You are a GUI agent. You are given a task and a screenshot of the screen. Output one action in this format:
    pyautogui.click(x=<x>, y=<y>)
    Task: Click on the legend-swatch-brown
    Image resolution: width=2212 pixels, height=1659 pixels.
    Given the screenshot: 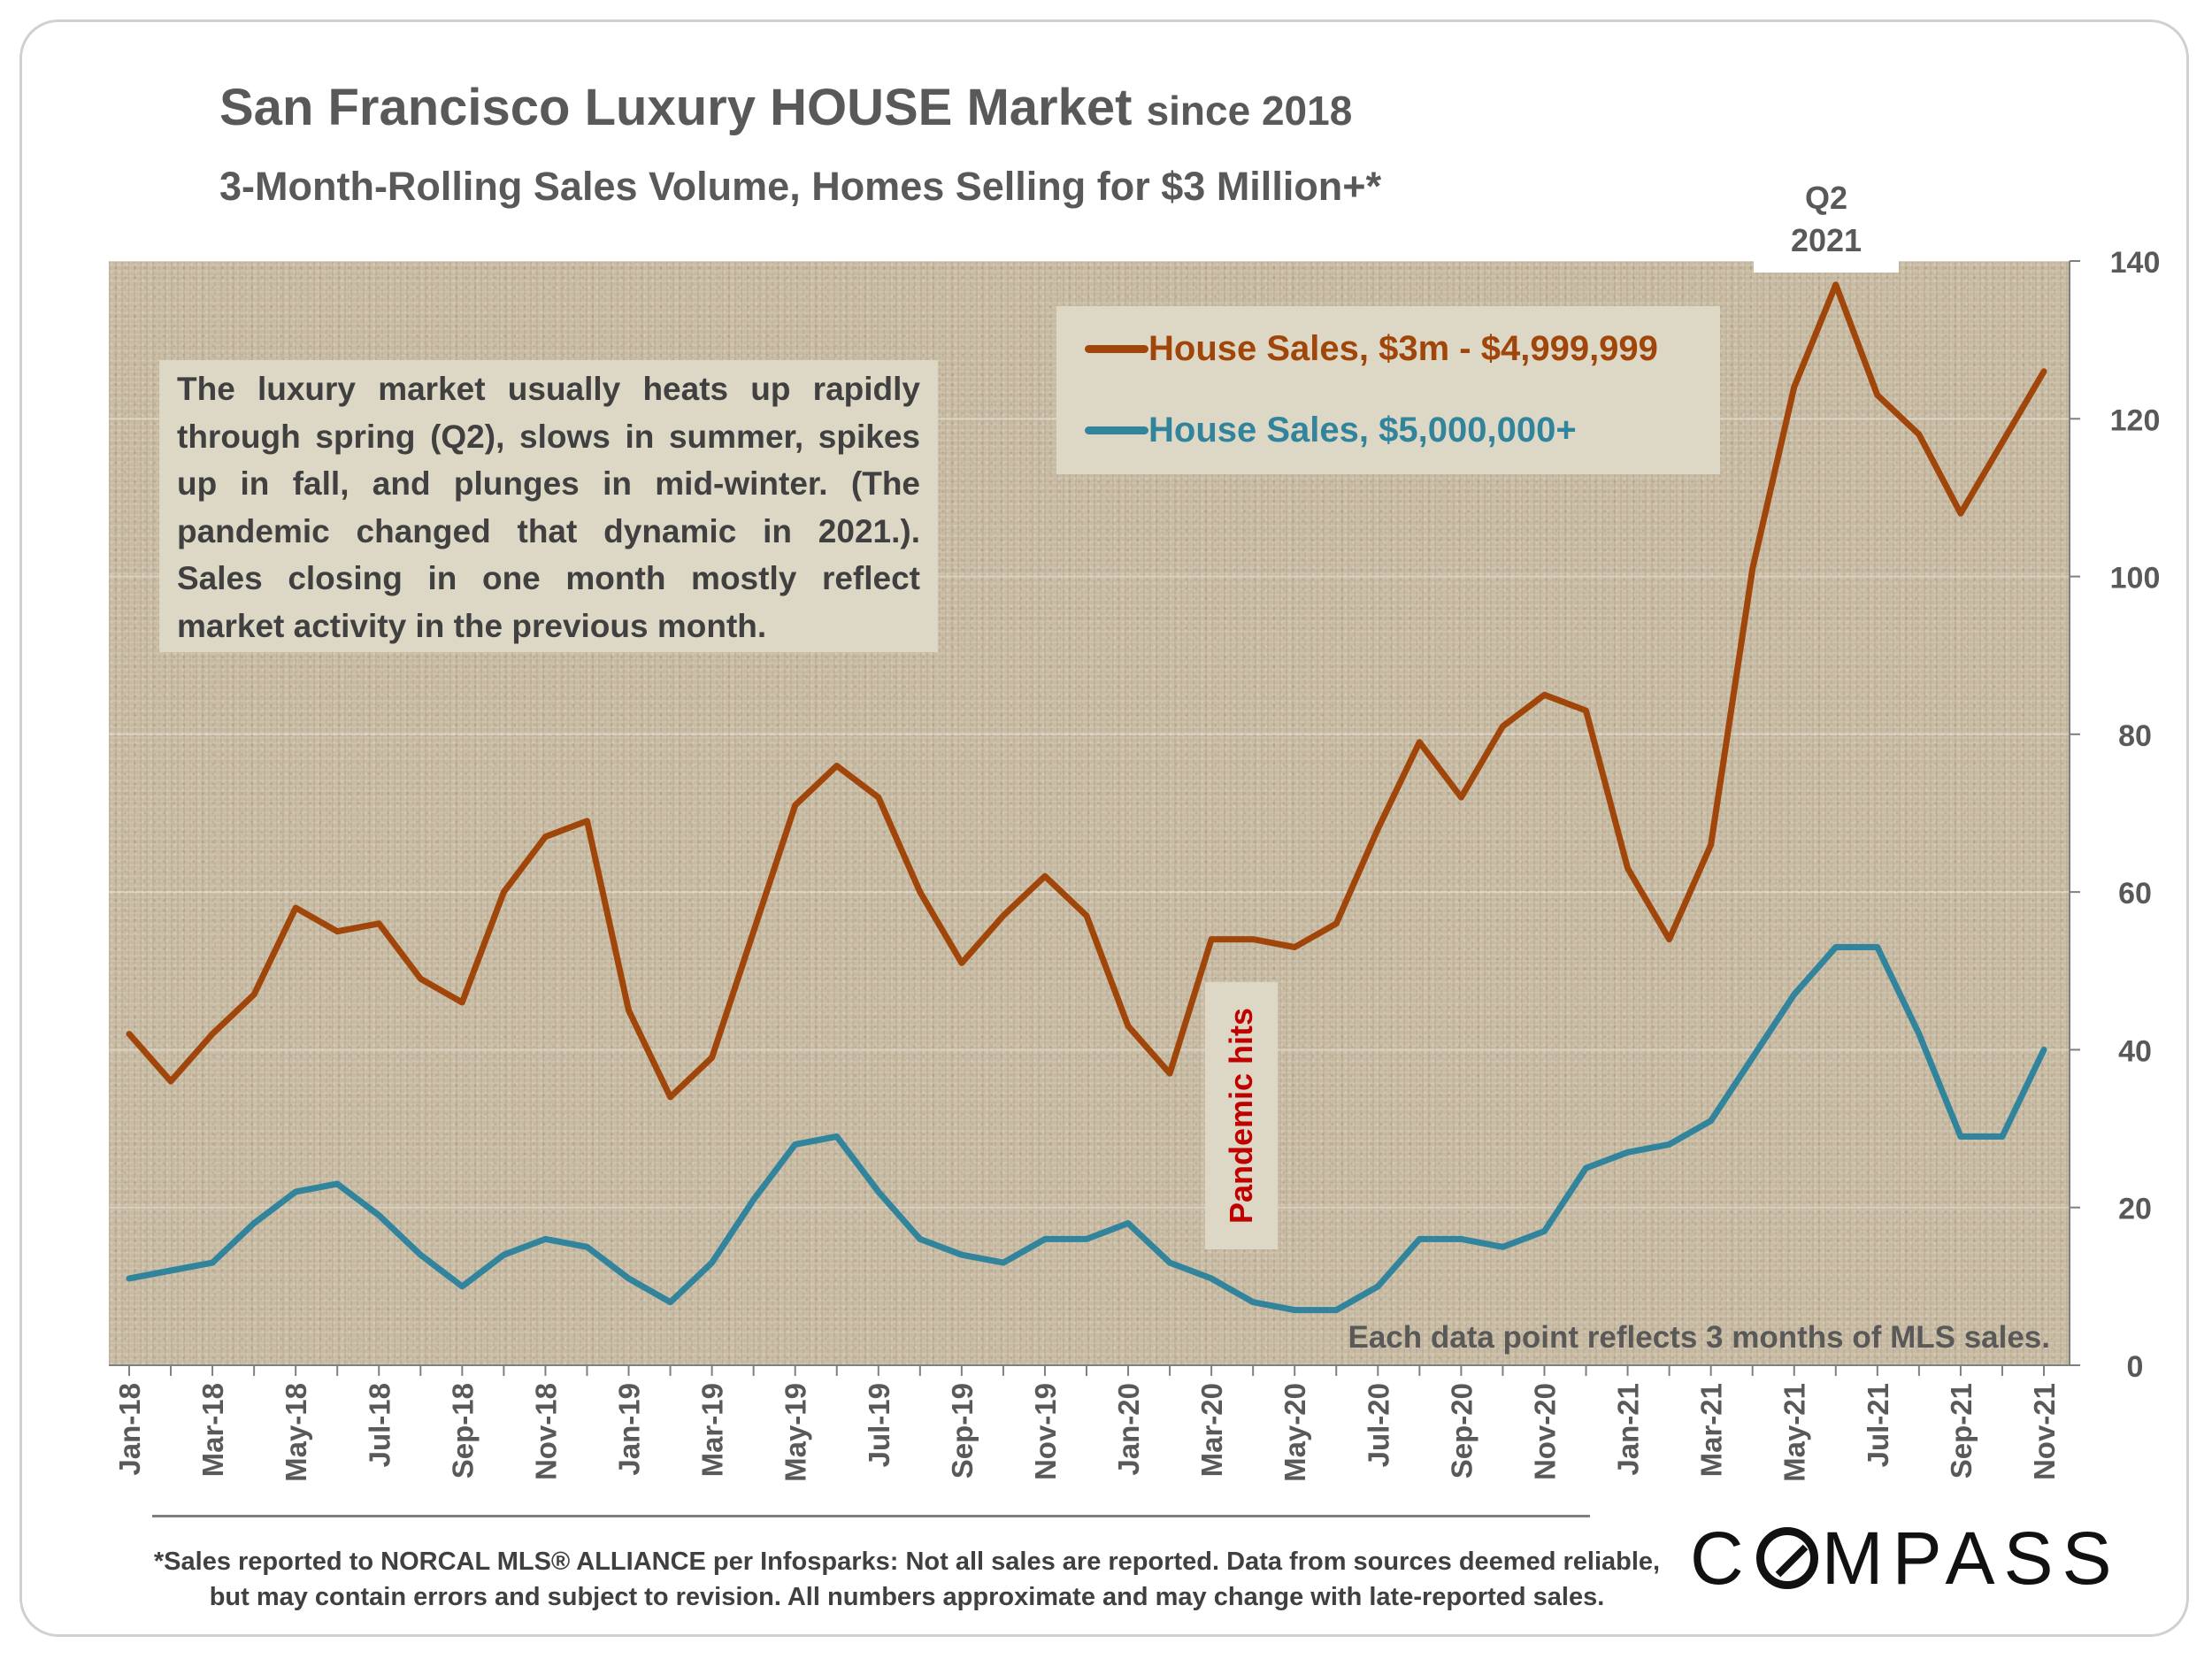 What is the action you would take?
    pyautogui.click(x=1116, y=349)
    